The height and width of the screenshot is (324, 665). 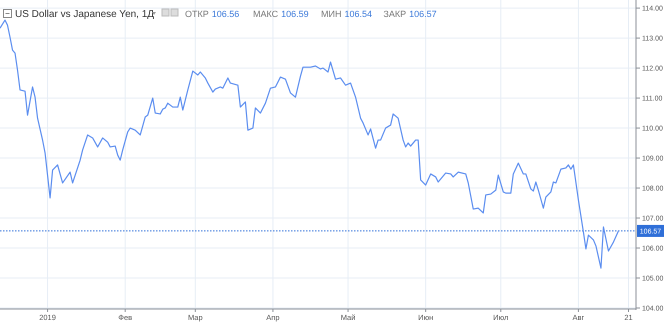 I want to click on annotation: ОТКР 106.56, so click(x=212, y=14).